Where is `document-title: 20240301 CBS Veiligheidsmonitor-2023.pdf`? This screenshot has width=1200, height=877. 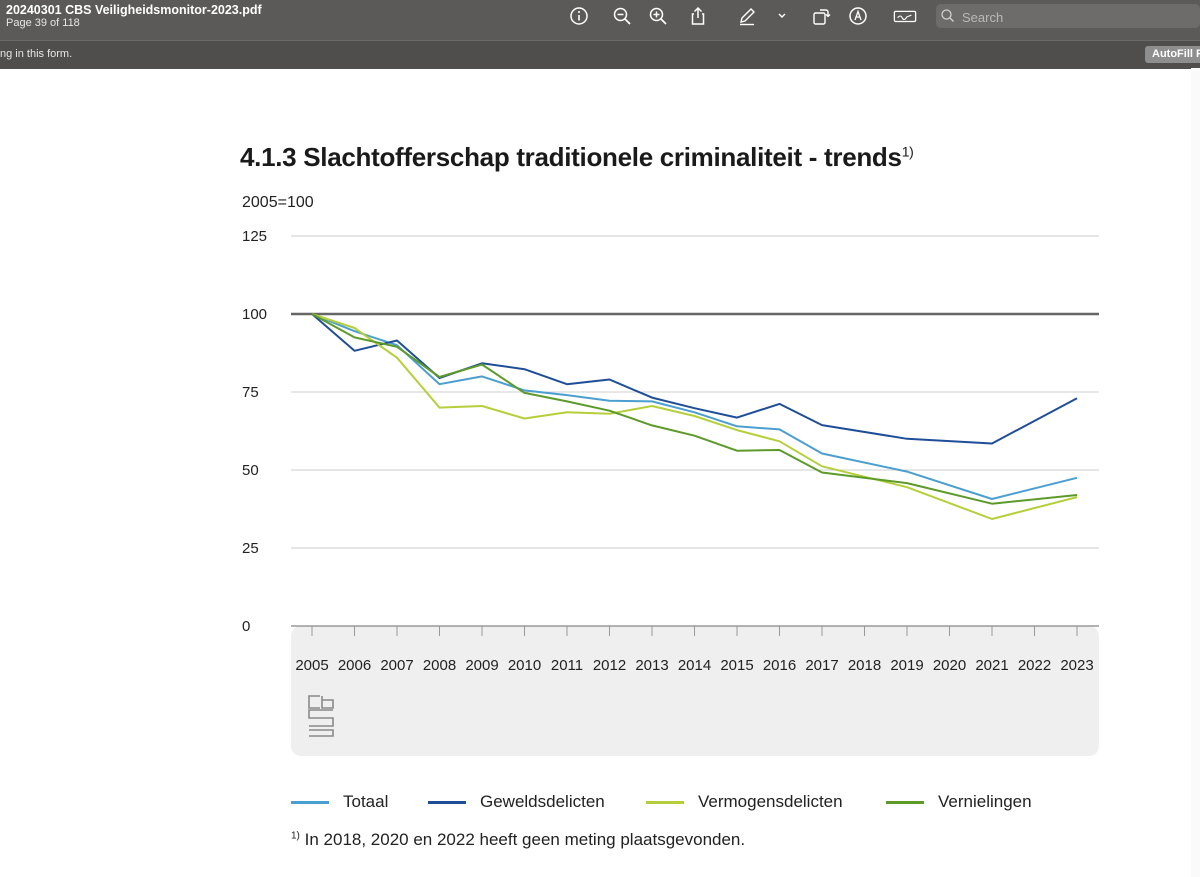
document-title: 20240301 CBS Veiligheidsmonitor-2023.pdf is located at coordinates (134, 10).